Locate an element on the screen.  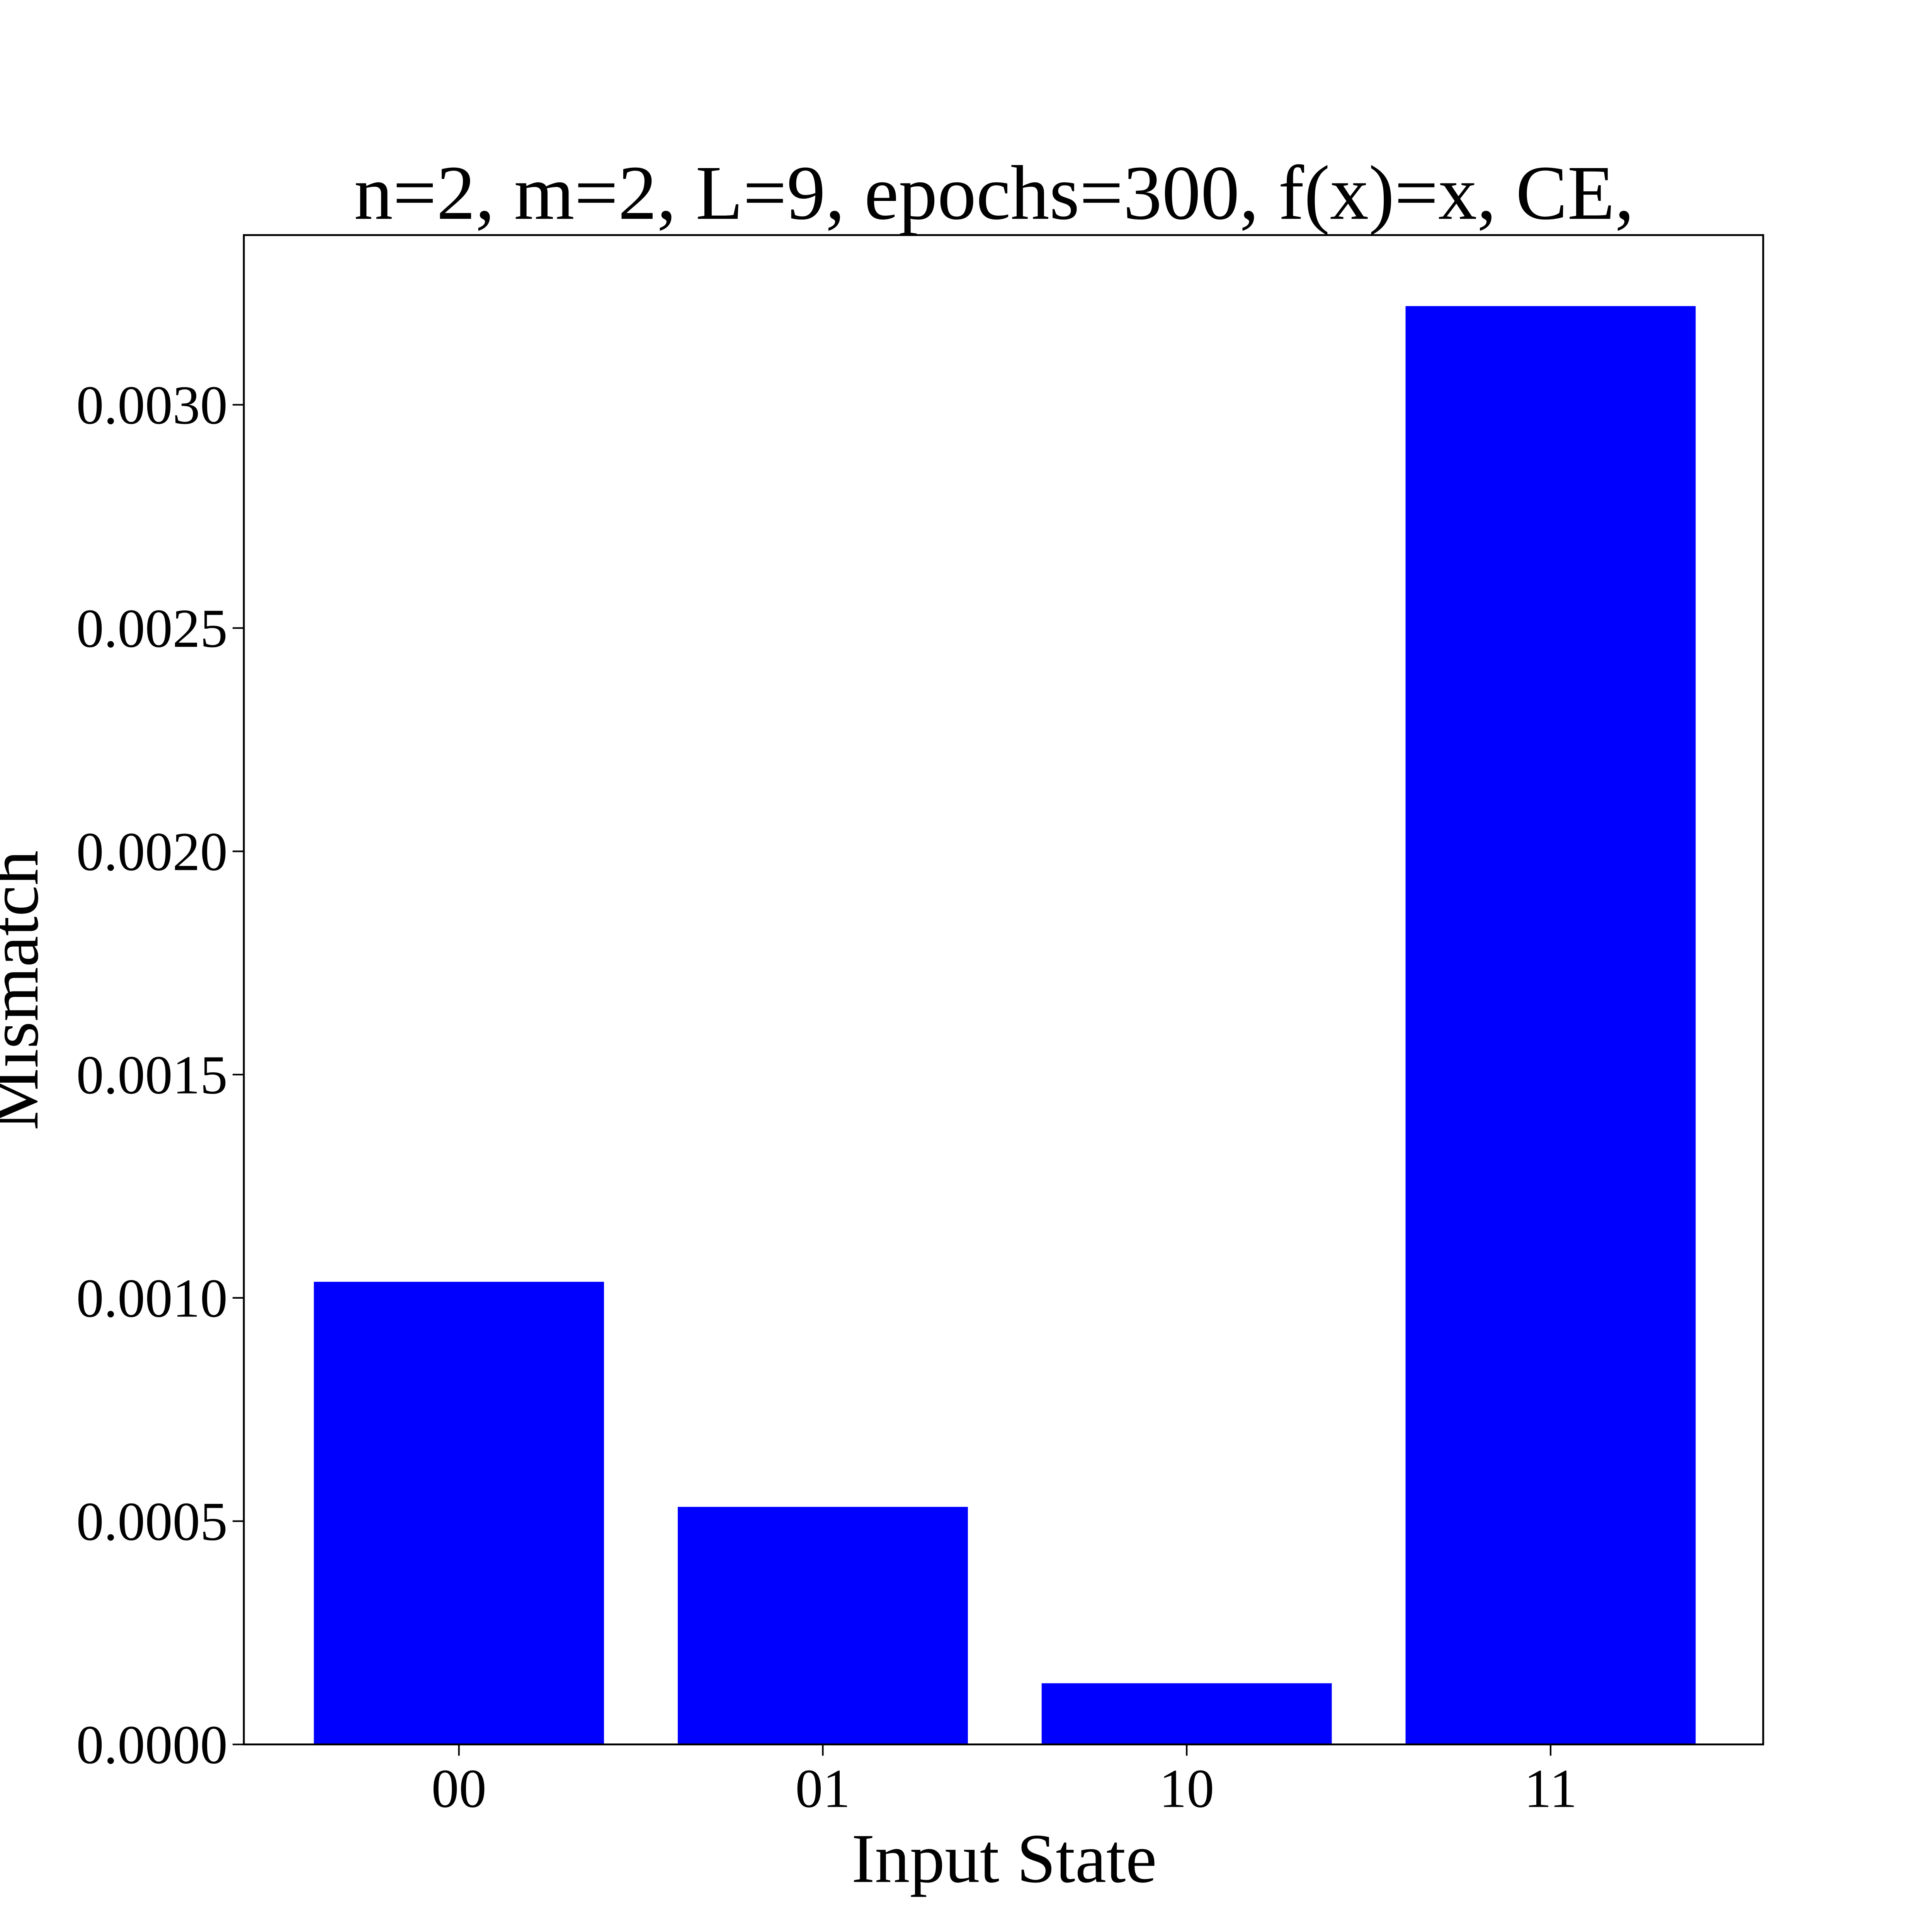
chart-title: n=2, m=2, L=9, epochs=300, f(x)=x, CE, is located at coordinates (994, 193).